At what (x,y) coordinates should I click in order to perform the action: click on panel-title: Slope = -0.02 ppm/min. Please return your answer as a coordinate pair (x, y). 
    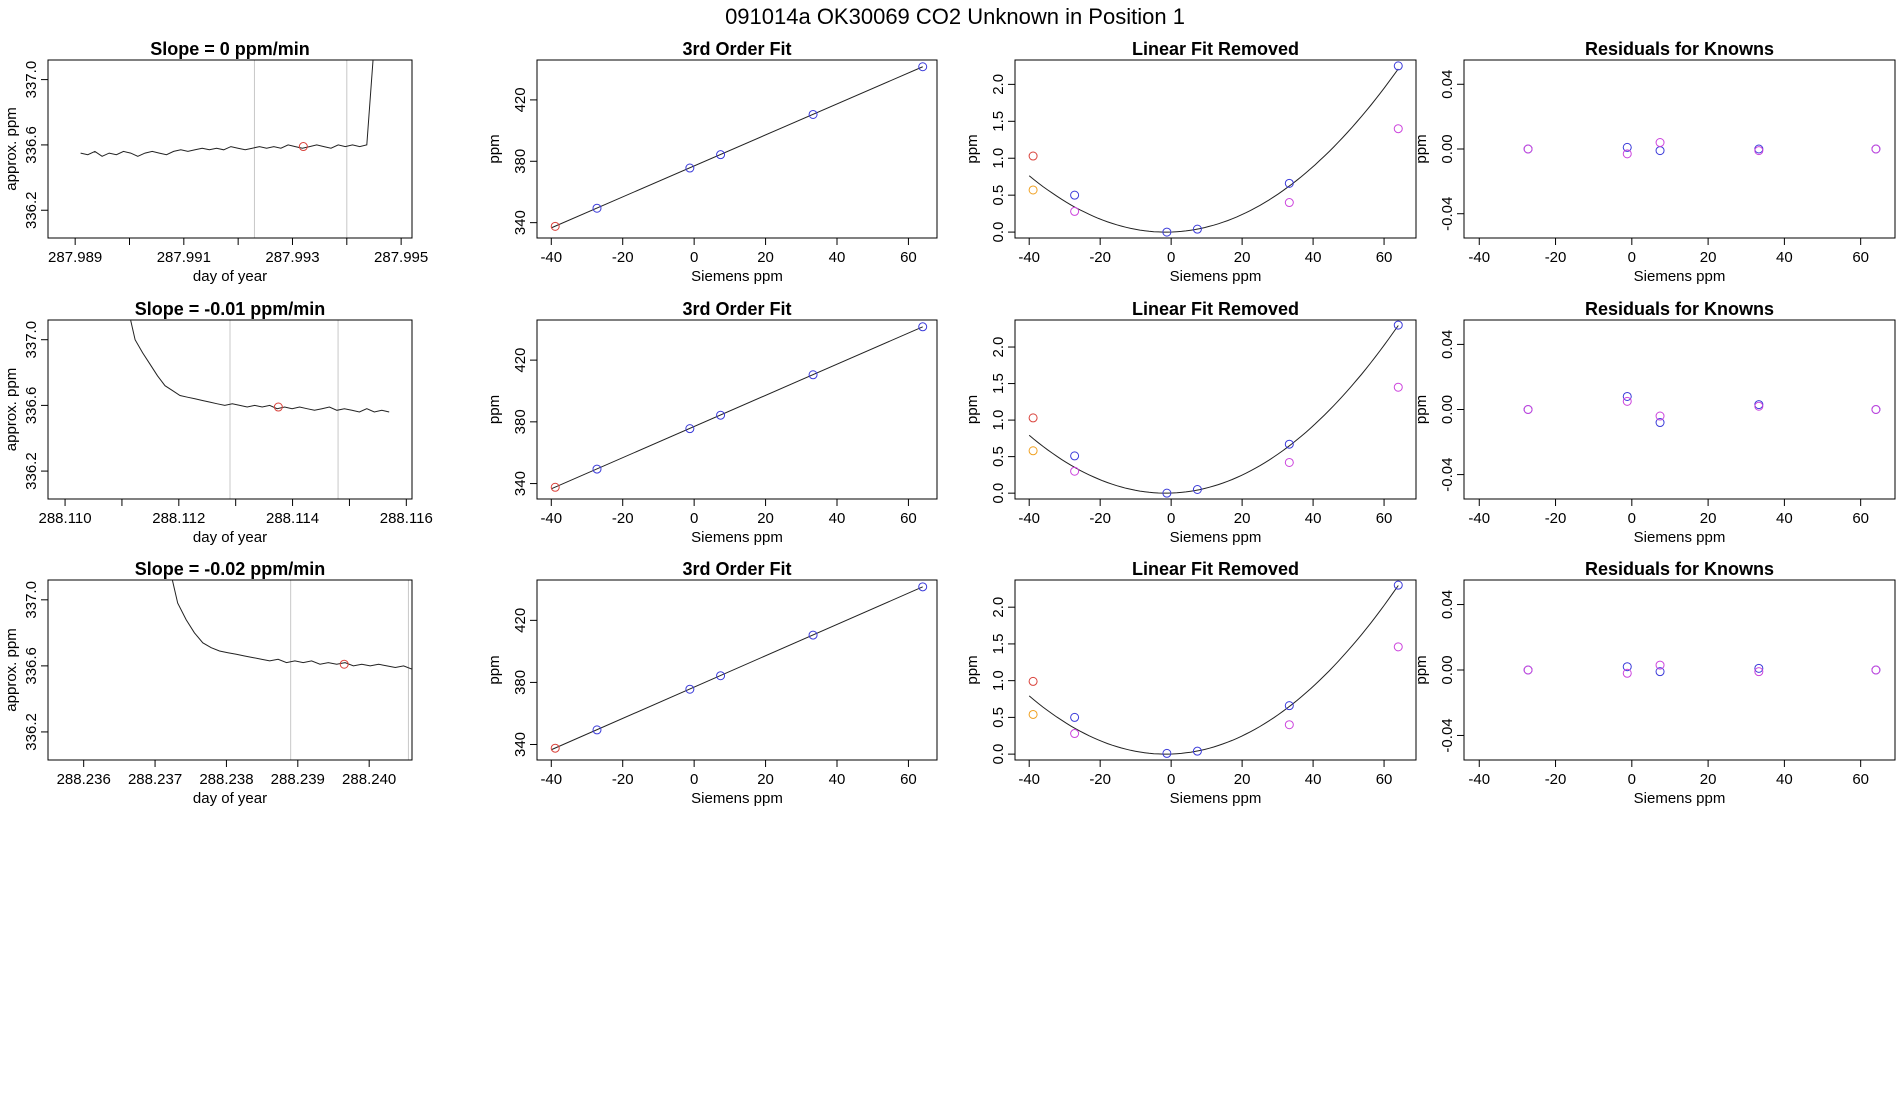
    Looking at the image, I should click on (230, 569).